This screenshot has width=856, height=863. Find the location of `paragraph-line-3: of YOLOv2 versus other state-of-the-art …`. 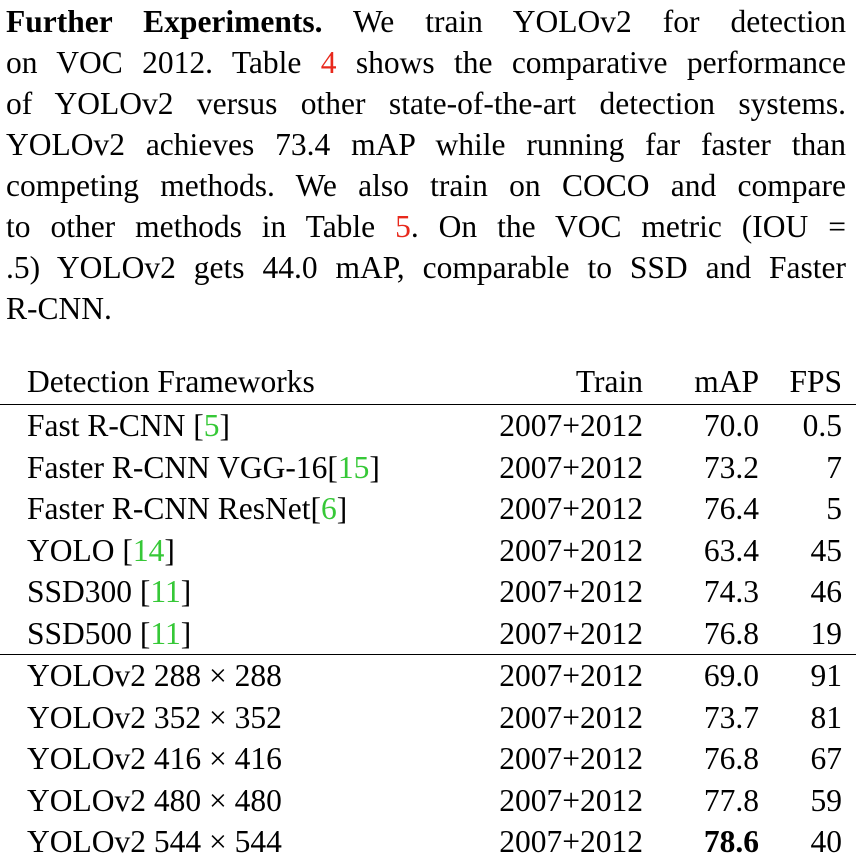

paragraph-line-3: of YOLOv2 versus other state-of-the-art … is located at coordinates (426, 103).